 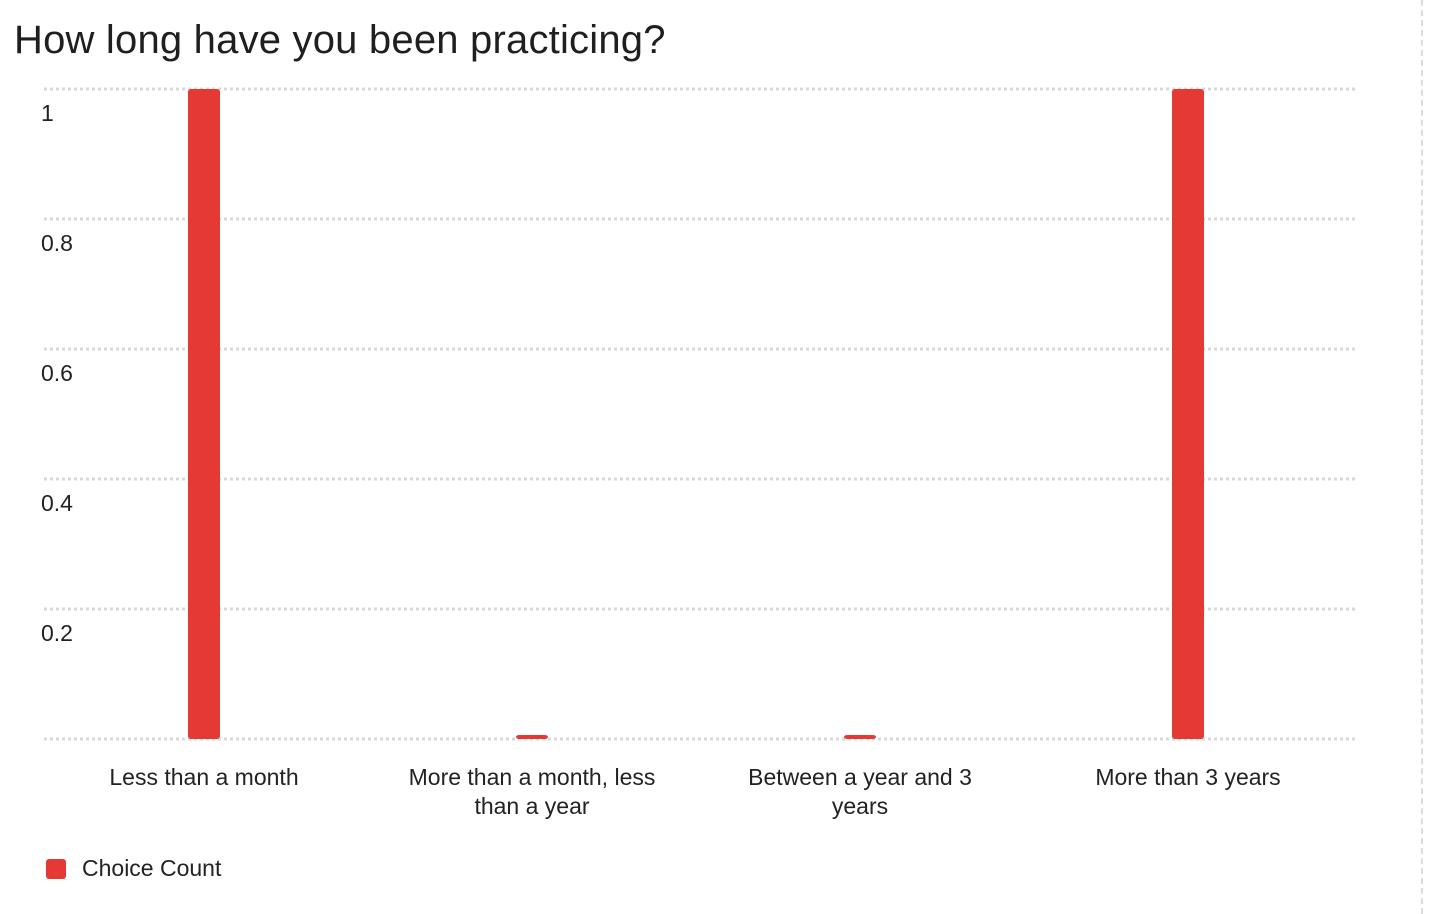 What do you see at coordinates (1187, 777) in the screenshot?
I see `x-category-label: More than 3 years` at bounding box center [1187, 777].